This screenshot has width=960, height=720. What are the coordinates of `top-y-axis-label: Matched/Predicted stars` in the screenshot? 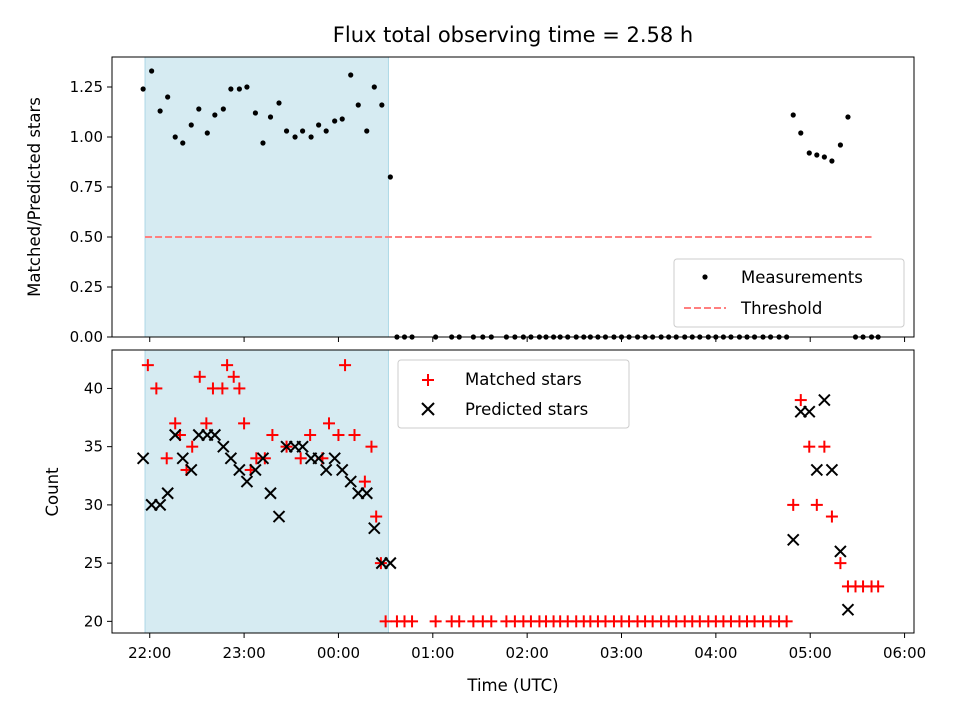 It's located at (34, 197).